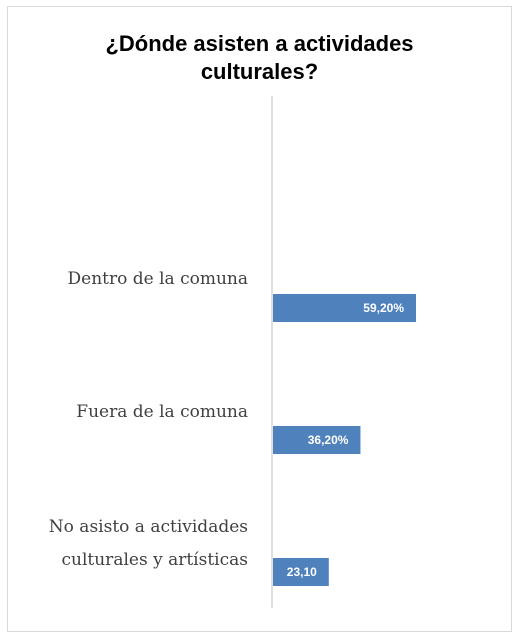 The width and height of the screenshot is (519, 636). What do you see at coordinates (328, 440) in the screenshot?
I see `data-label-1: 36,20%` at bounding box center [328, 440].